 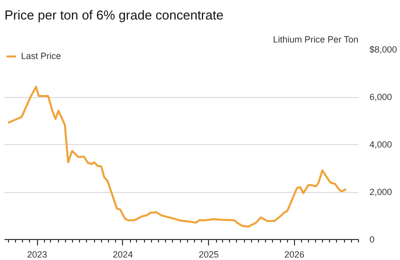 I want to click on y-tick-label: 4,000, so click(x=381, y=145).